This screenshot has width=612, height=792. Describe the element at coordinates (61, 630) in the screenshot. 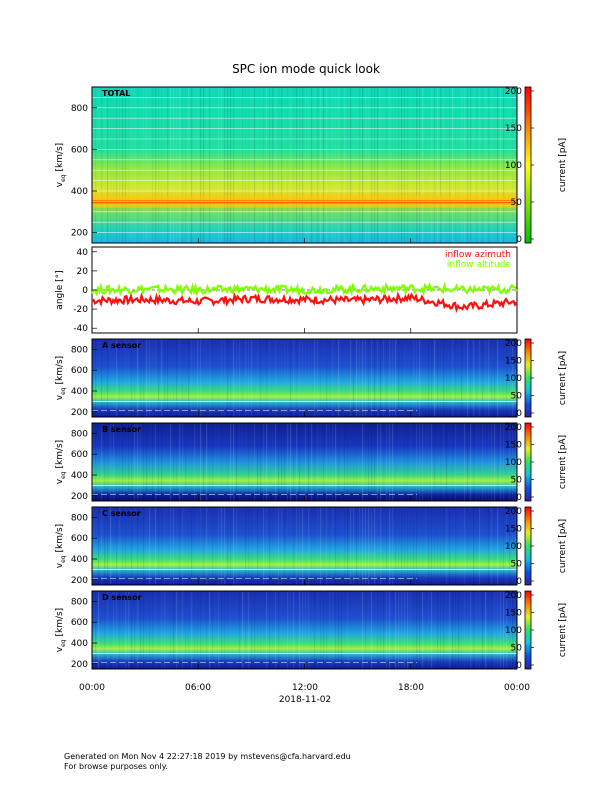

I see `y-axis-label: veq [km/s]` at that location.